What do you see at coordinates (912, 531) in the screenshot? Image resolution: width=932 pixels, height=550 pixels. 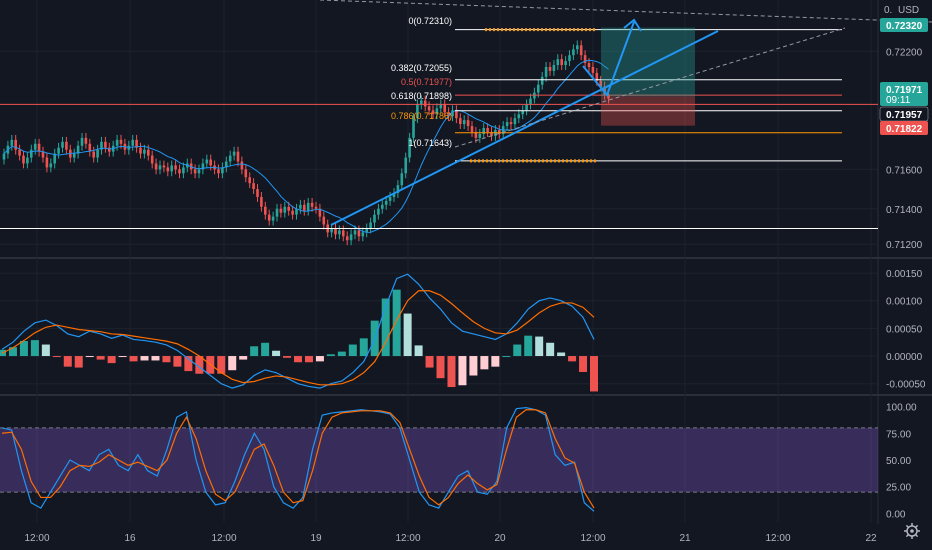 I see `settings-gear-icon` at bounding box center [912, 531].